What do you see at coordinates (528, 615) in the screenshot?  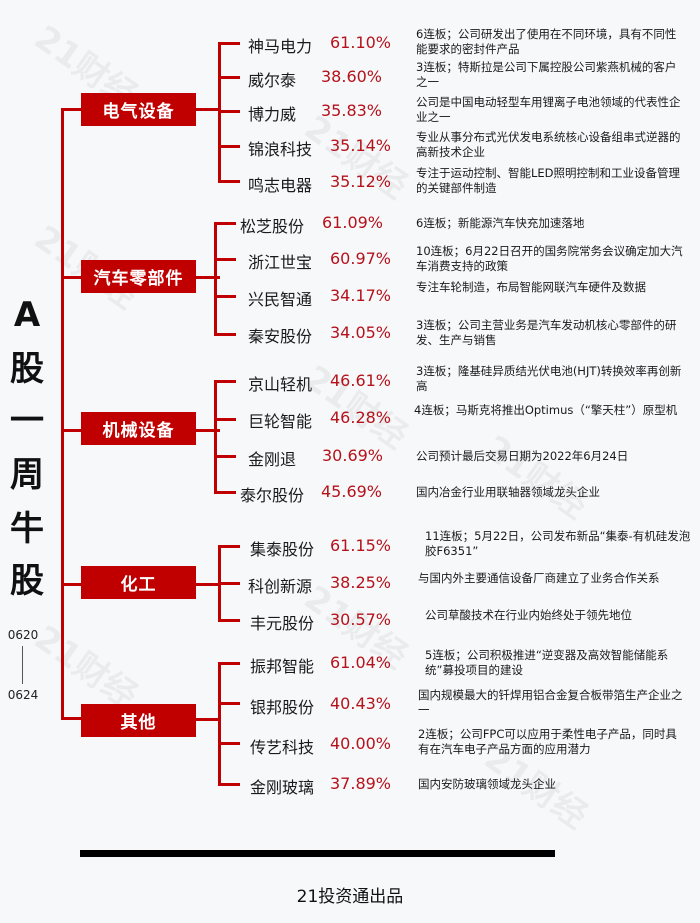 I see `stock-desc: 公司草酸技术在行业内始终处于领先地位` at bounding box center [528, 615].